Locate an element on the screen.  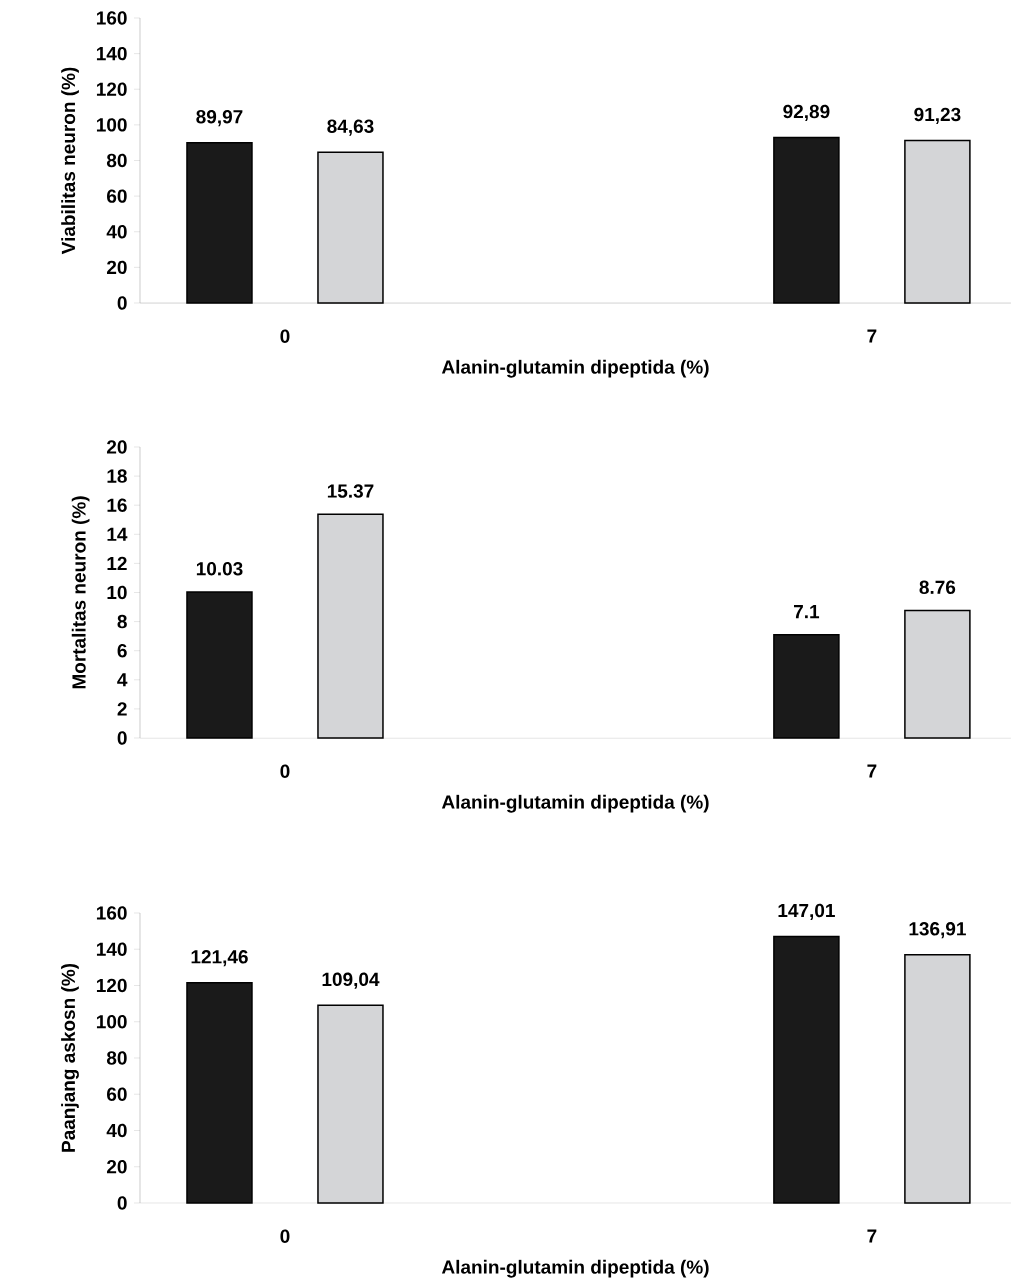
data-label: 10.03 is located at coordinates (219, 569).